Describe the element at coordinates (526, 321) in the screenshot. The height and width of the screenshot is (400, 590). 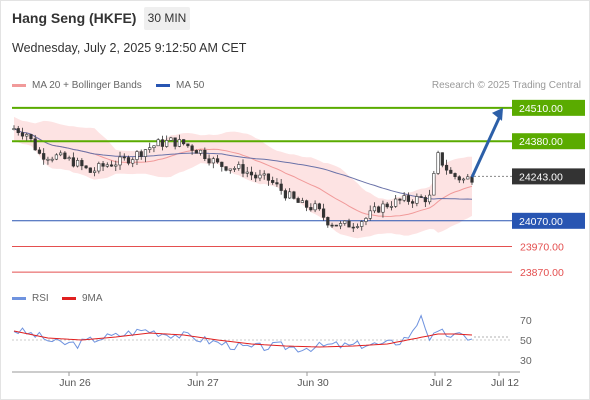
I see `rsi-tick-label: 70` at that location.